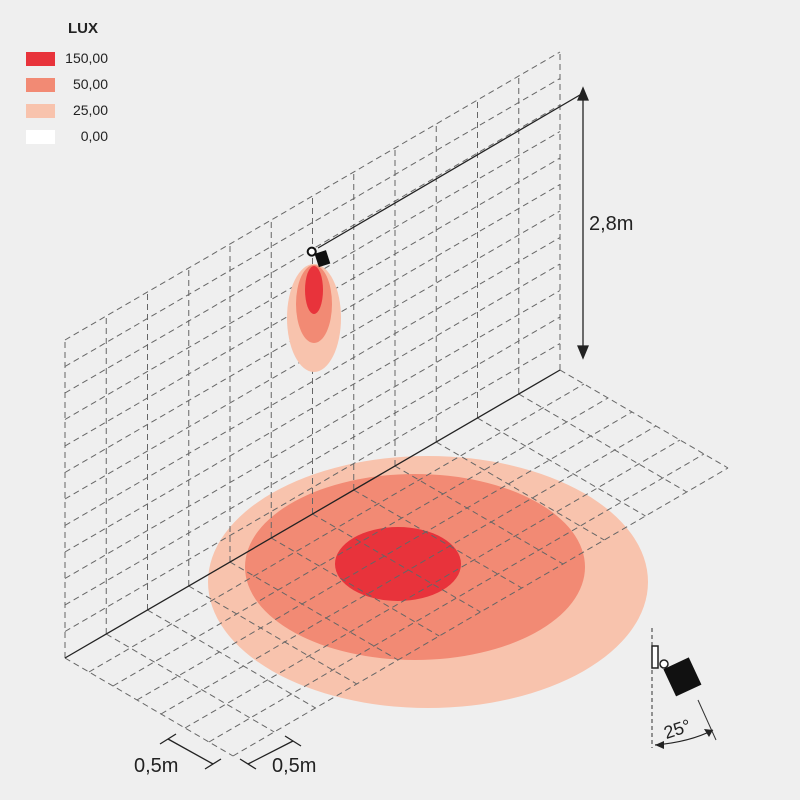 The height and width of the screenshot is (800, 800). Describe the element at coordinates (94, 136) in the screenshot. I see `legend-value-0: 0,00` at that location.